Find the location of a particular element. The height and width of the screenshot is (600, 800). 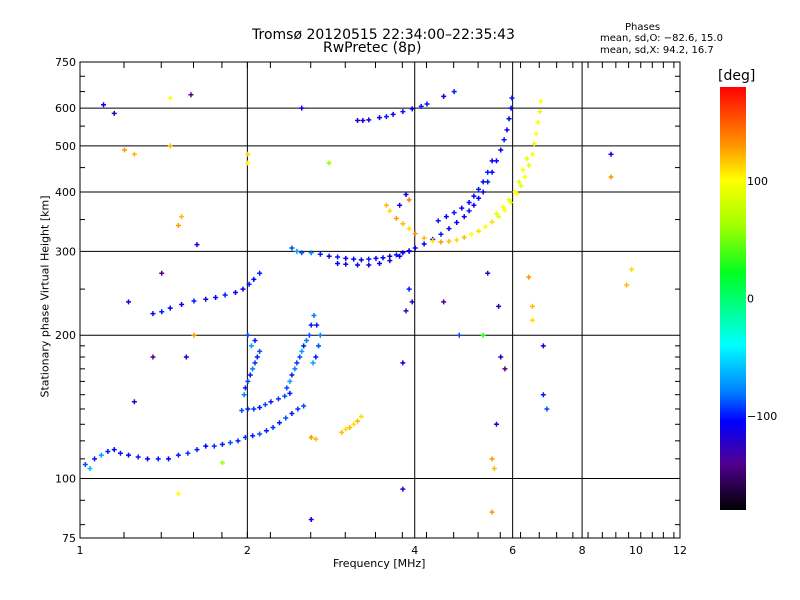

x-tick-label: 2 is located at coordinates (247, 550).